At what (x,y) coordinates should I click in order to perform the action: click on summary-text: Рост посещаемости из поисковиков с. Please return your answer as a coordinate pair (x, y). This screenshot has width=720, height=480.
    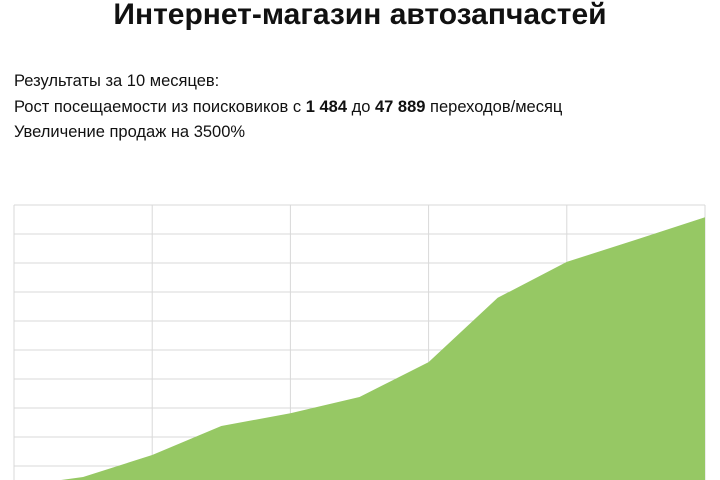
    Looking at the image, I should click on (160, 107).